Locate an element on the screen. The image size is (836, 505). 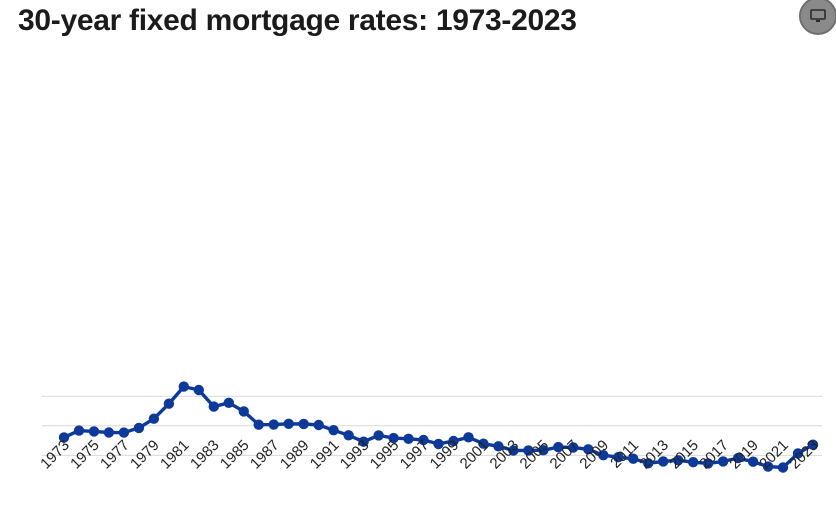
x-tick-label: 1985 is located at coordinates (235, 455).